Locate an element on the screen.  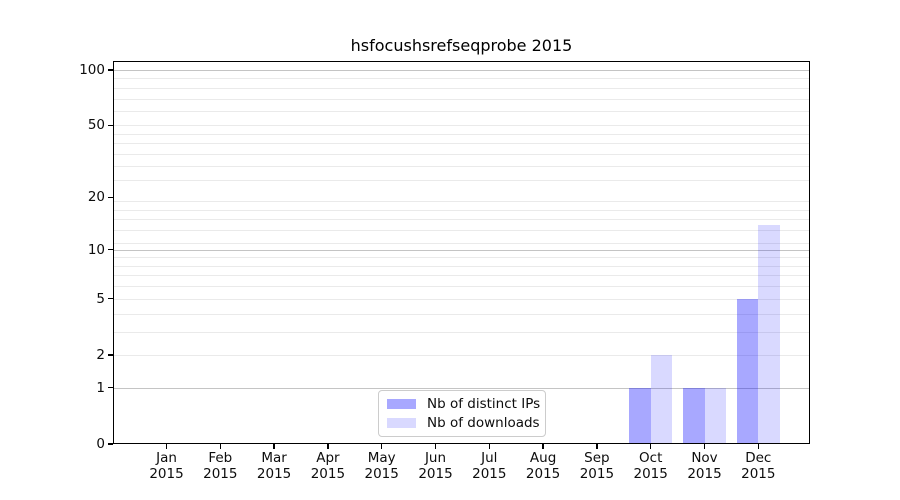
x-tick-label: Aug 2015 is located at coordinates (543, 466).